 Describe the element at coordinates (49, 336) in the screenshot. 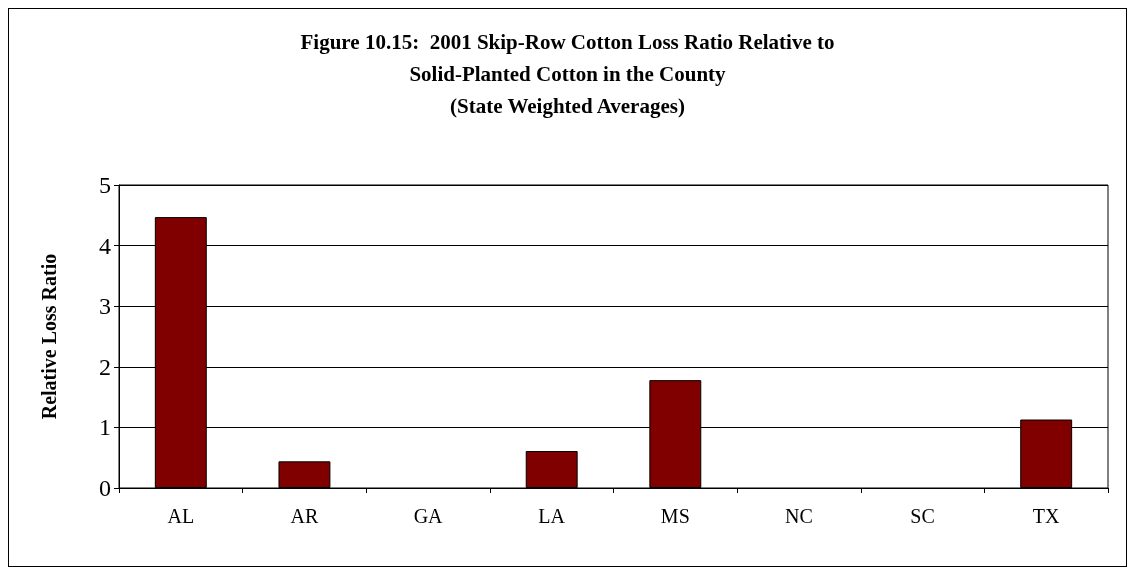

I see `y-axis-title: Relative Loss Ratio` at that location.